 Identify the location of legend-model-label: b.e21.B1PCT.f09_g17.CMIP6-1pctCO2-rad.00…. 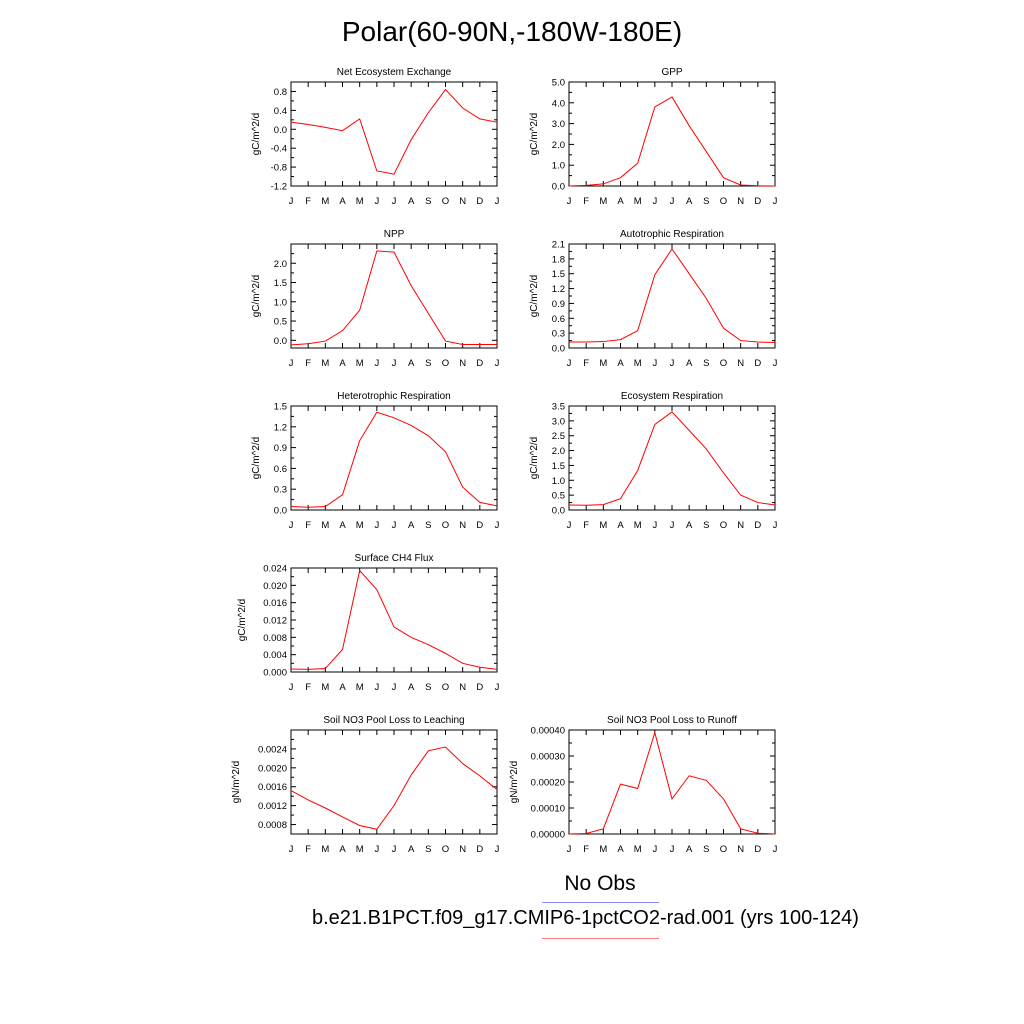
(585, 918).